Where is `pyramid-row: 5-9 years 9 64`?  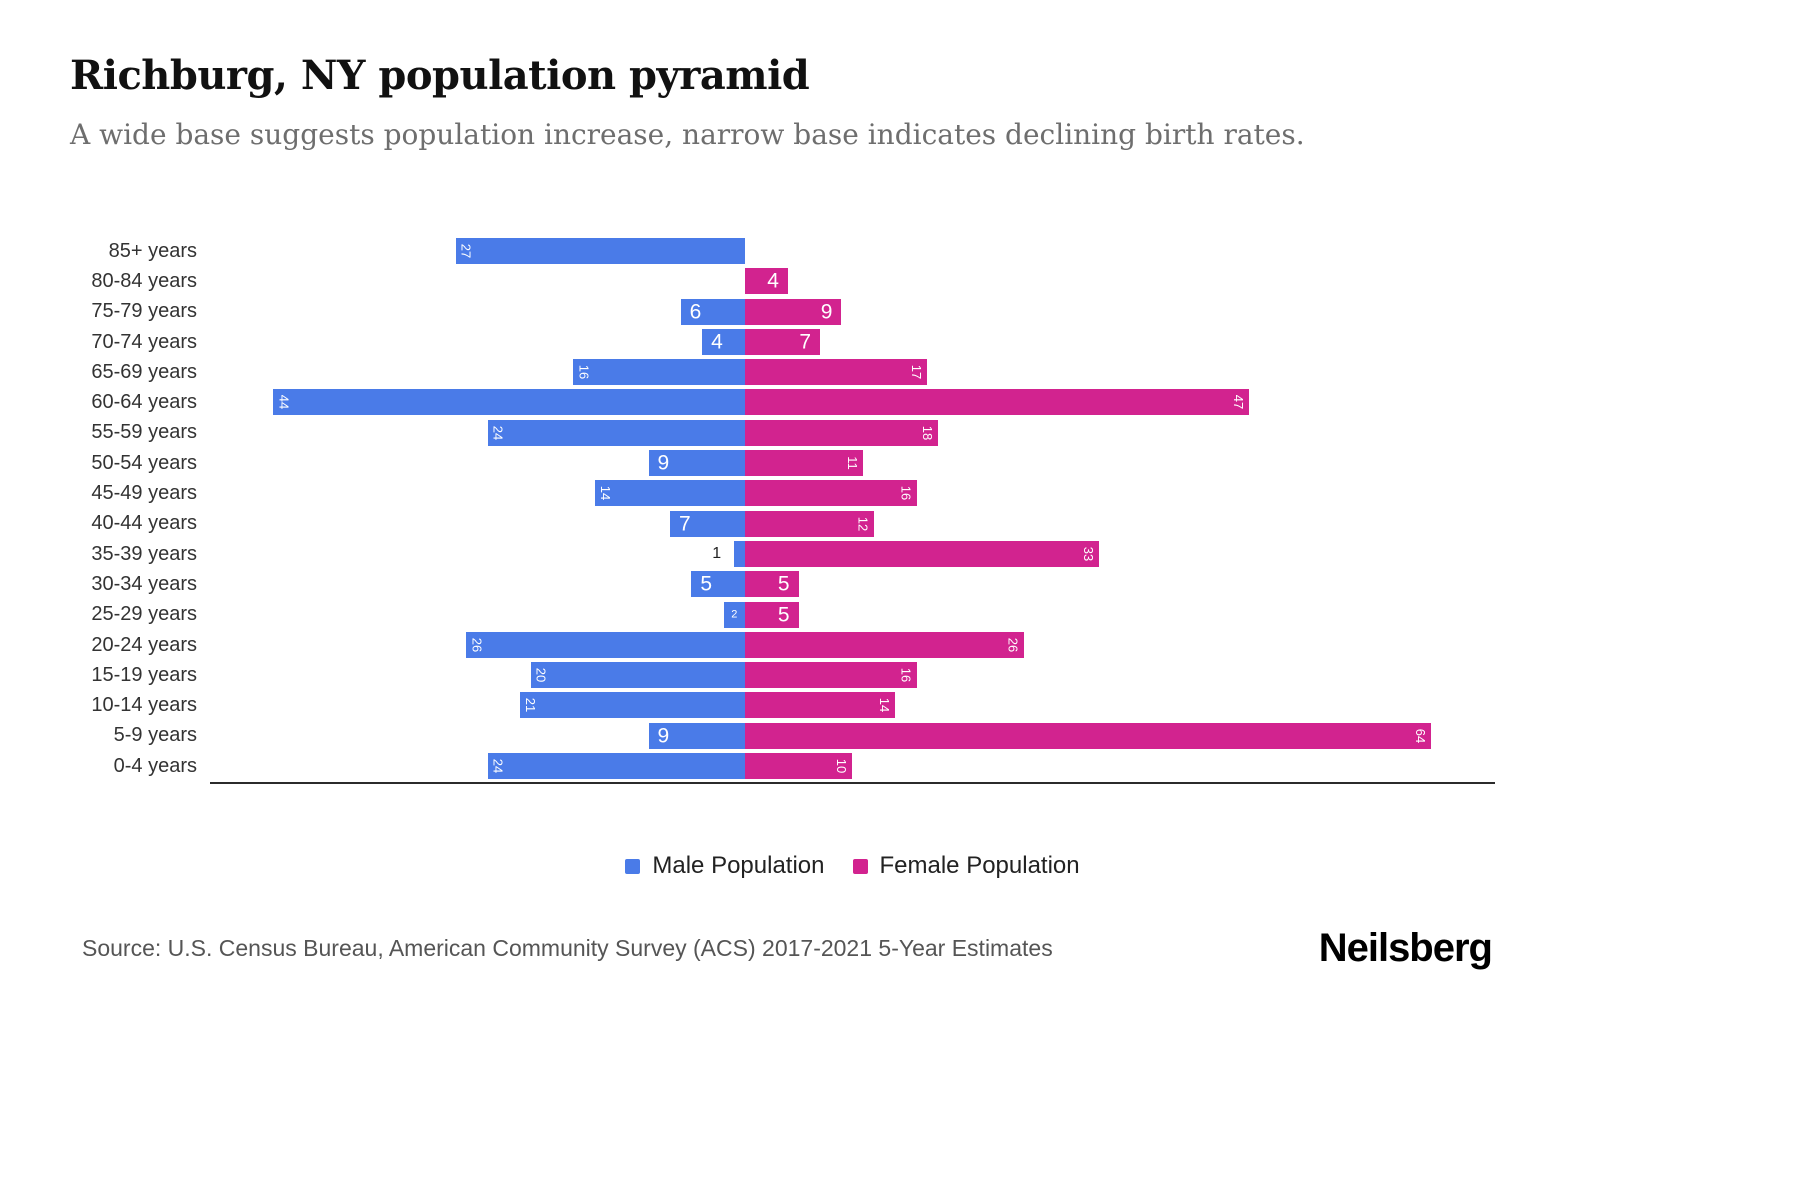
pyramid-row: 5-9 years 9 64 is located at coordinates (782, 736).